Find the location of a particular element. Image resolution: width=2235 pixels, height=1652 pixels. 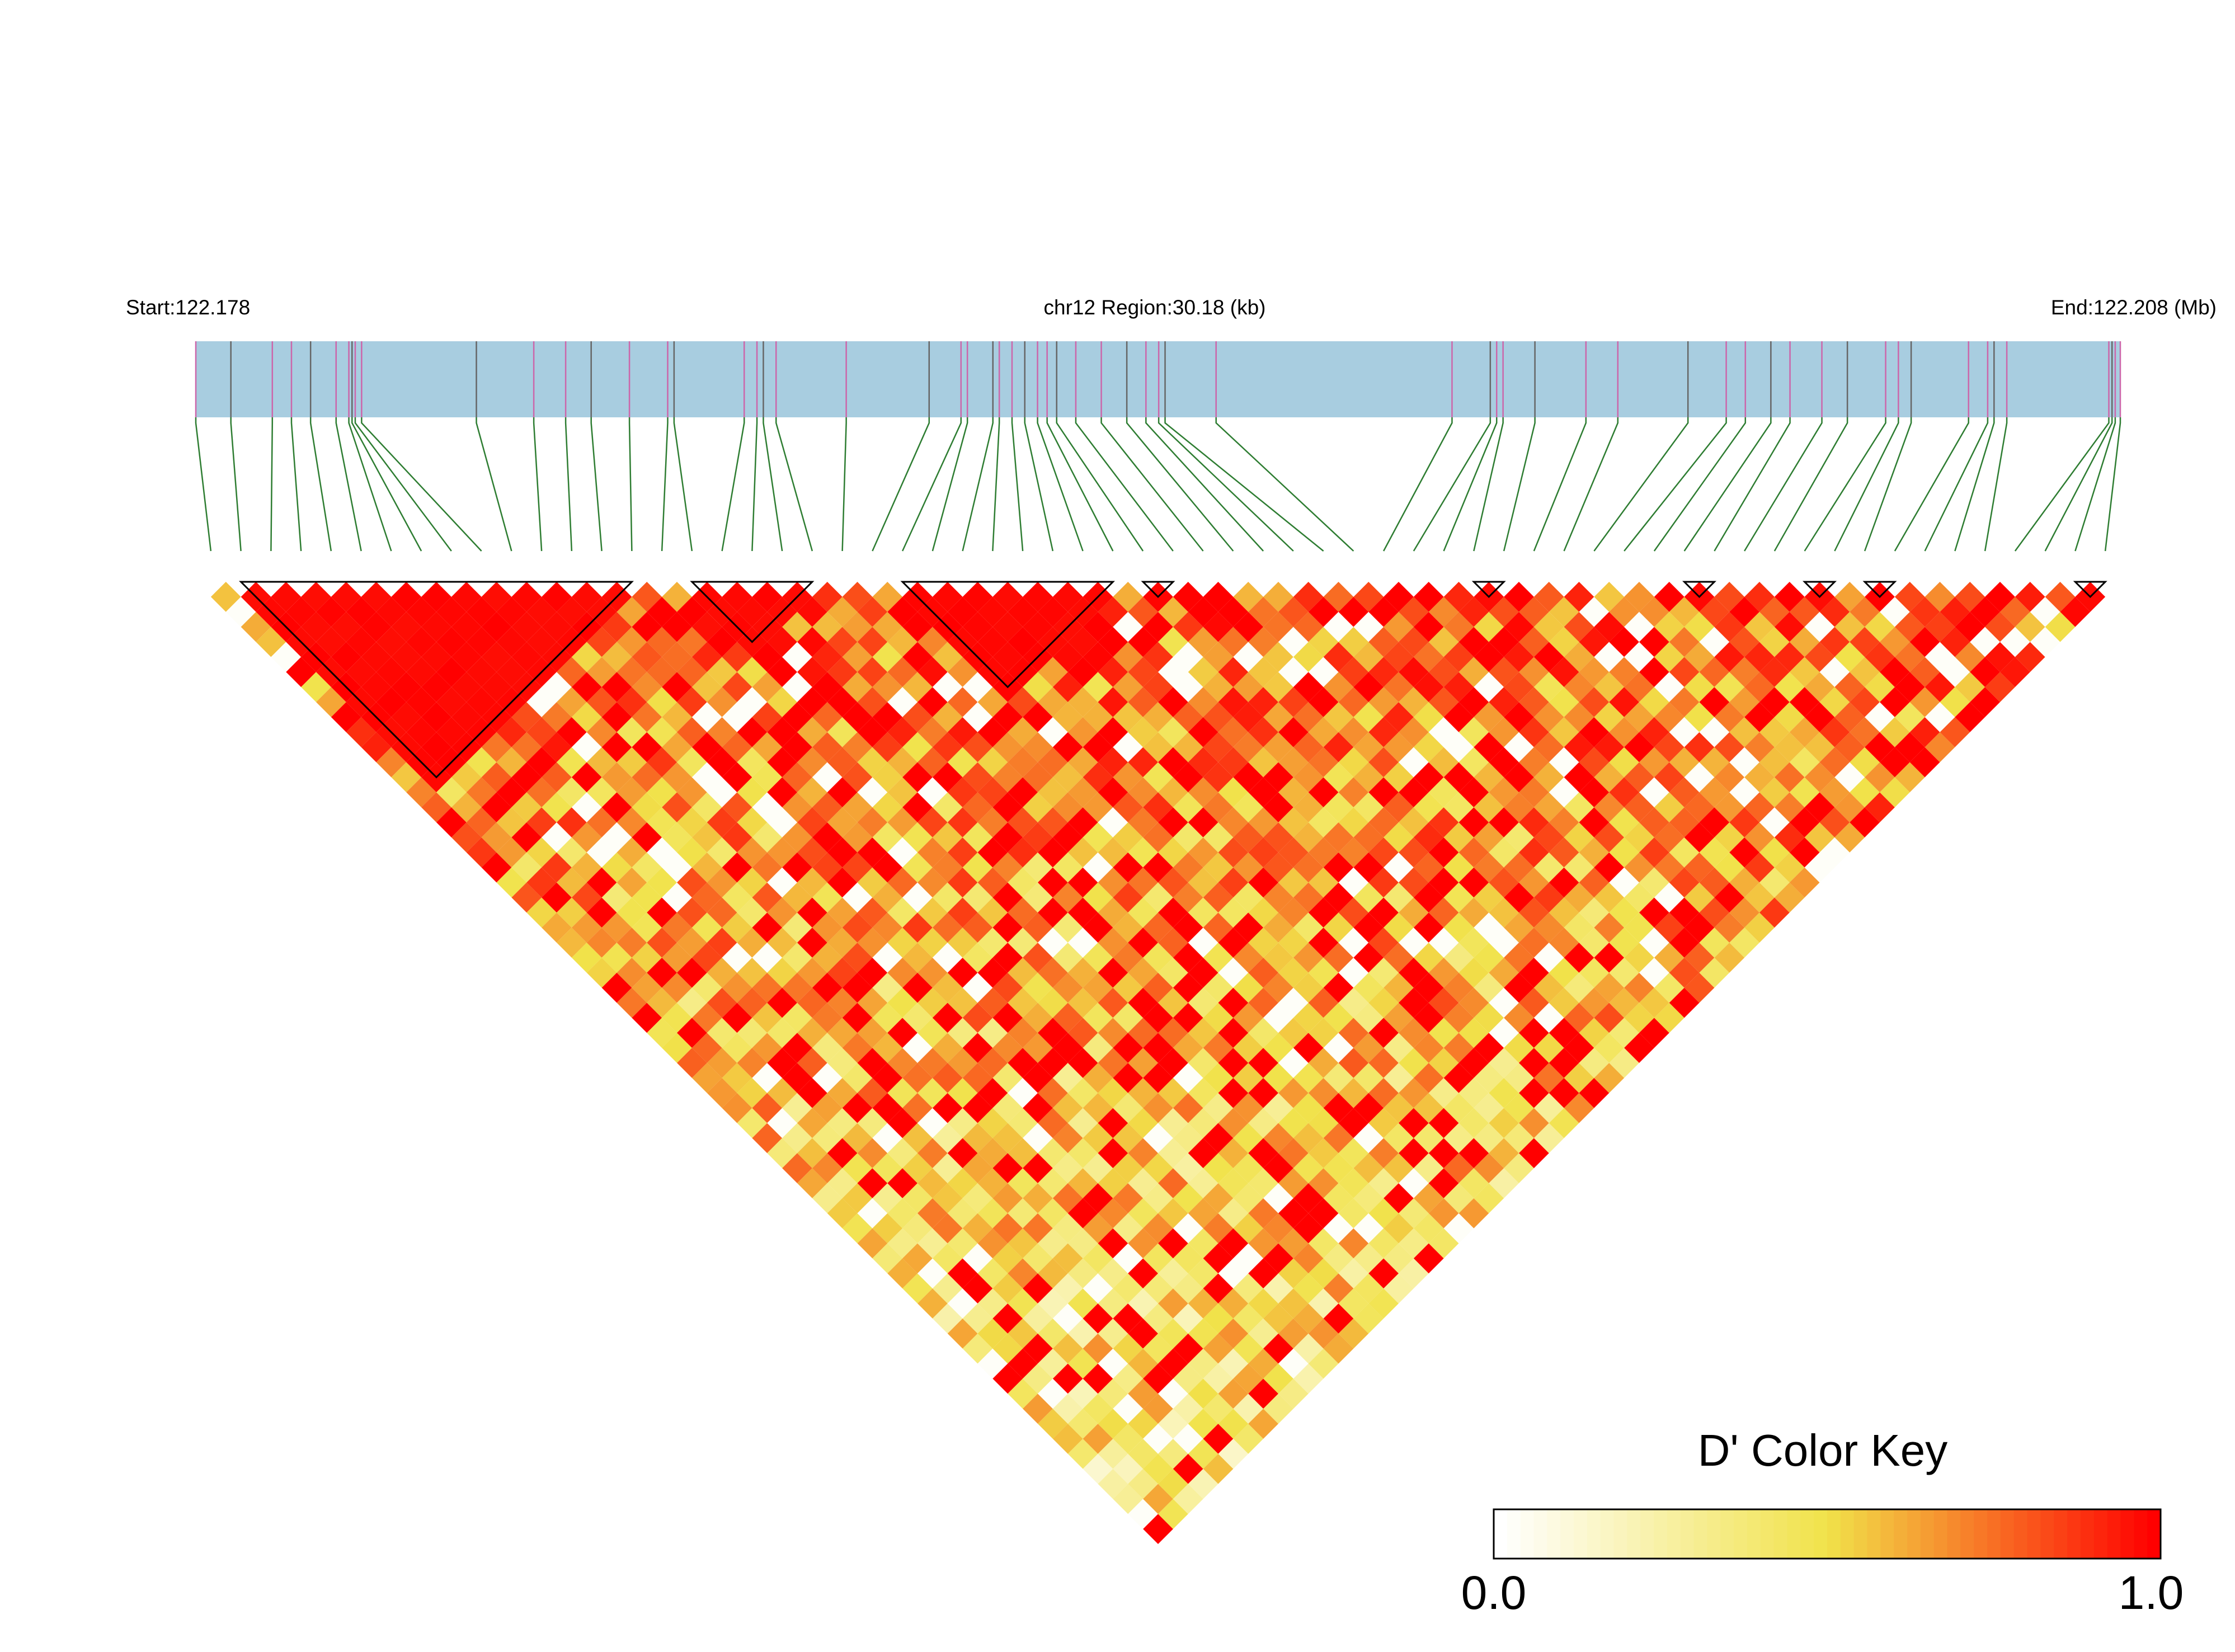

color-key-title: D' Color Key is located at coordinates (1823, 1450).